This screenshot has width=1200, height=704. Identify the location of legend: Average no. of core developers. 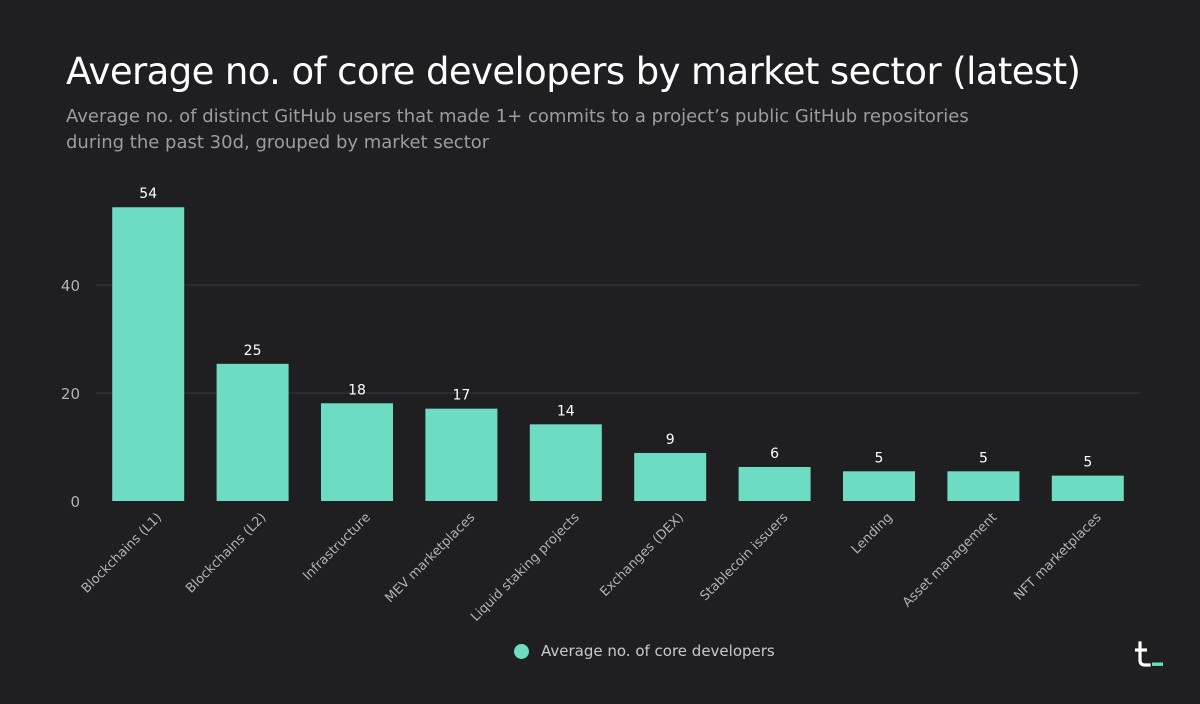
(644, 651).